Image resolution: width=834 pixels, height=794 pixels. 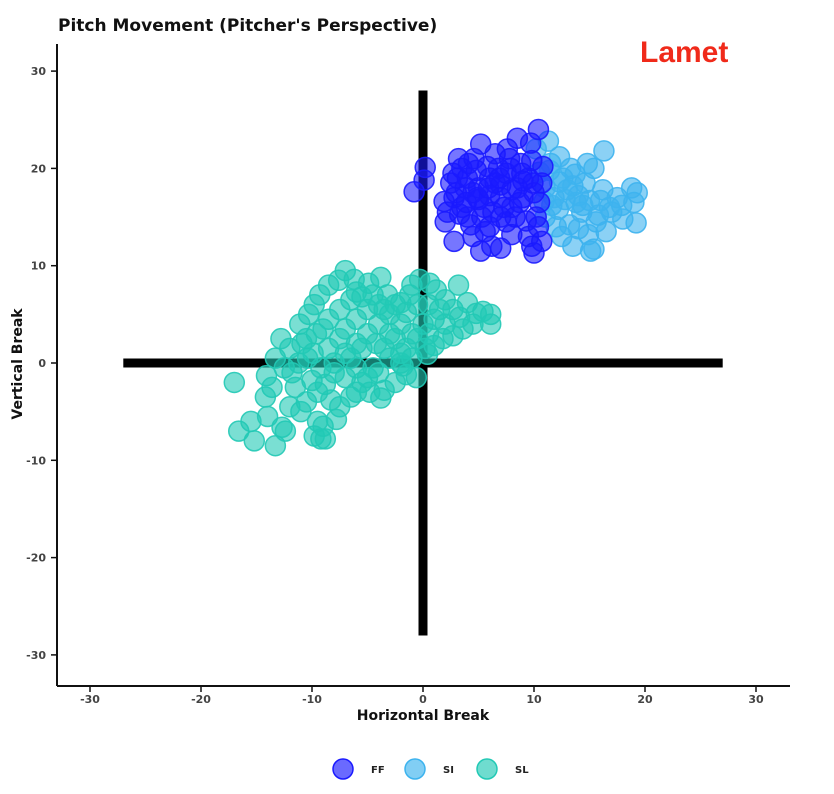 What do you see at coordinates (378, 770) in the screenshot?
I see `legend-label-ff: FF` at bounding box center [378, 770].